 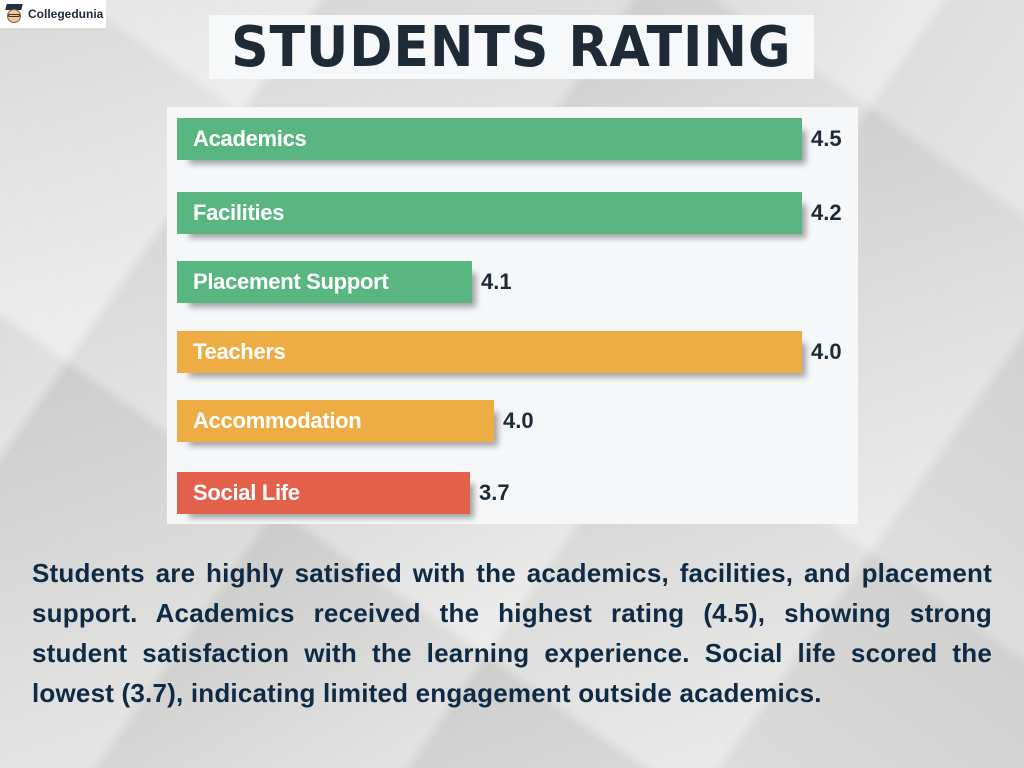 I want to click on page-title: STUDENTS RATING, so click(x=511, y=47).